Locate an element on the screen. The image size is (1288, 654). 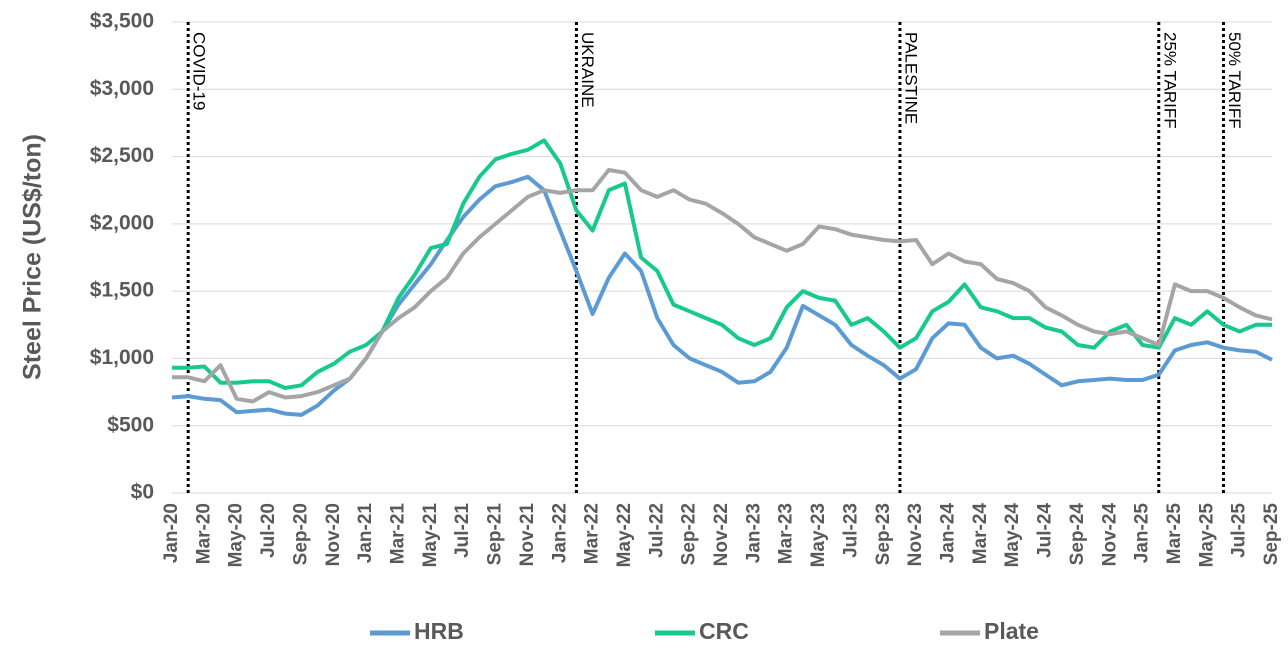
y-tick-label: $3,000 is located at coordinates (122, 88).